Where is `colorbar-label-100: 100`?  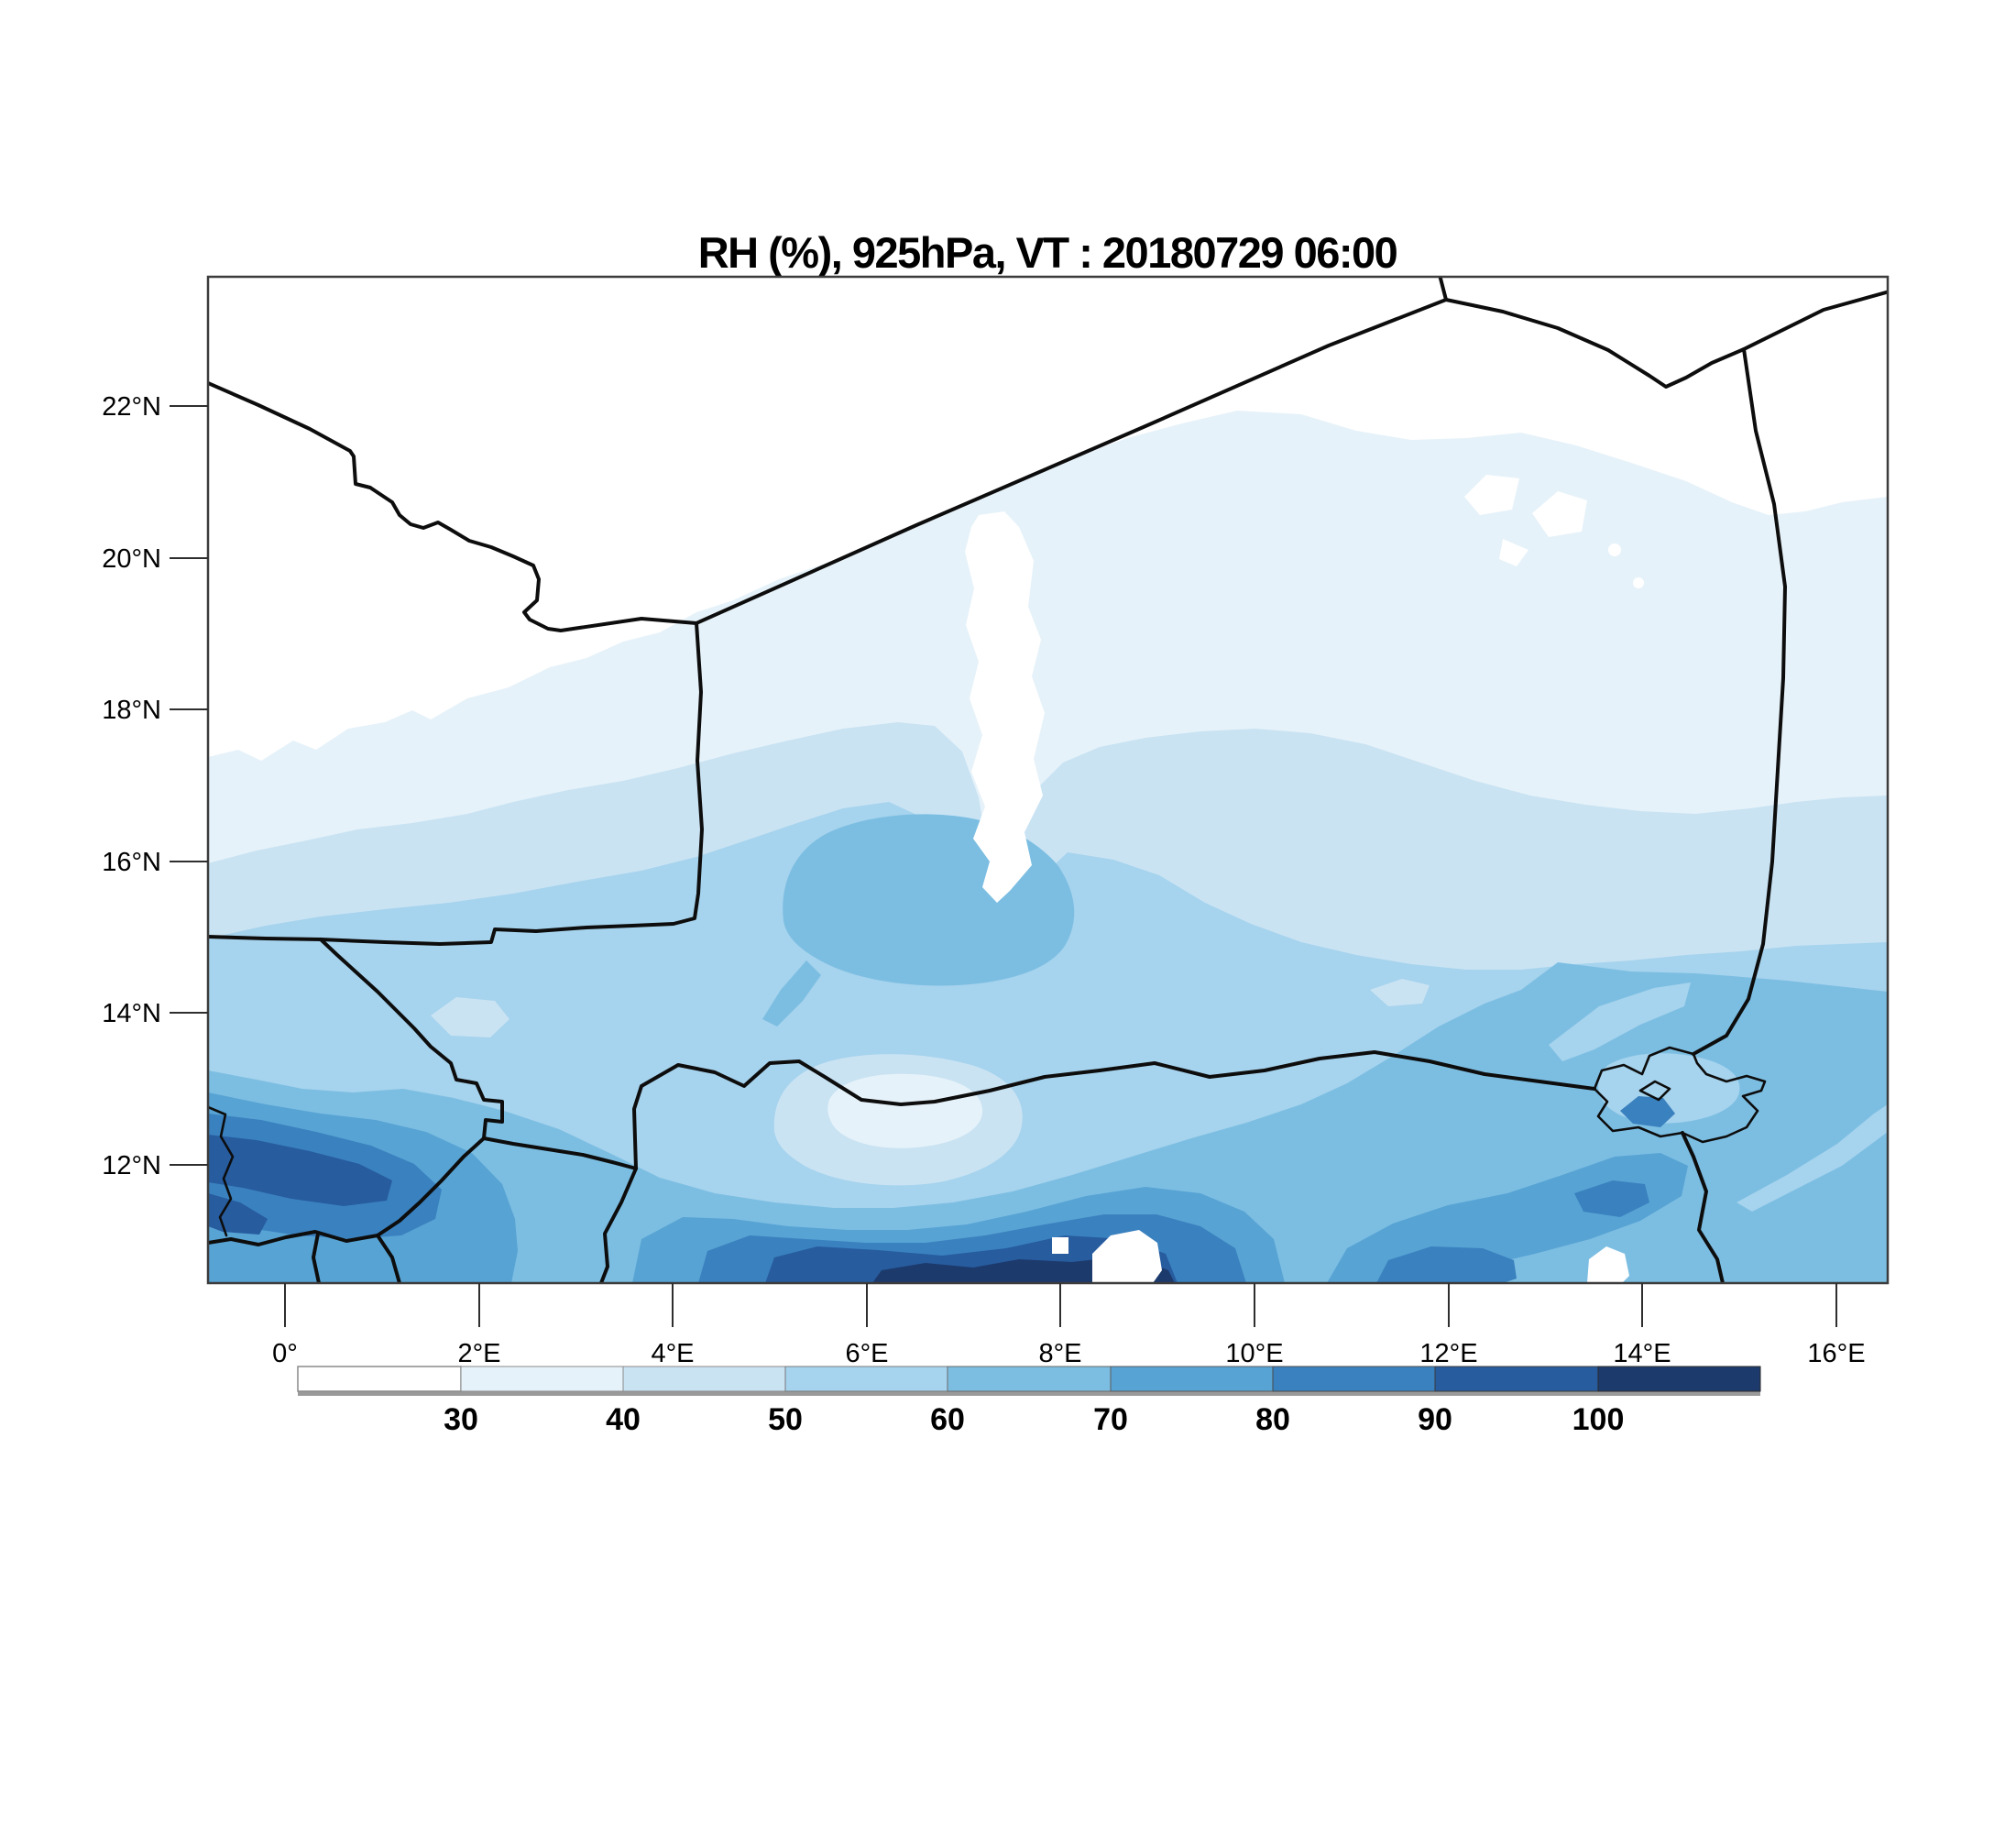
colorbar-label-100: 100 is located at coordinates (1598, 1419).